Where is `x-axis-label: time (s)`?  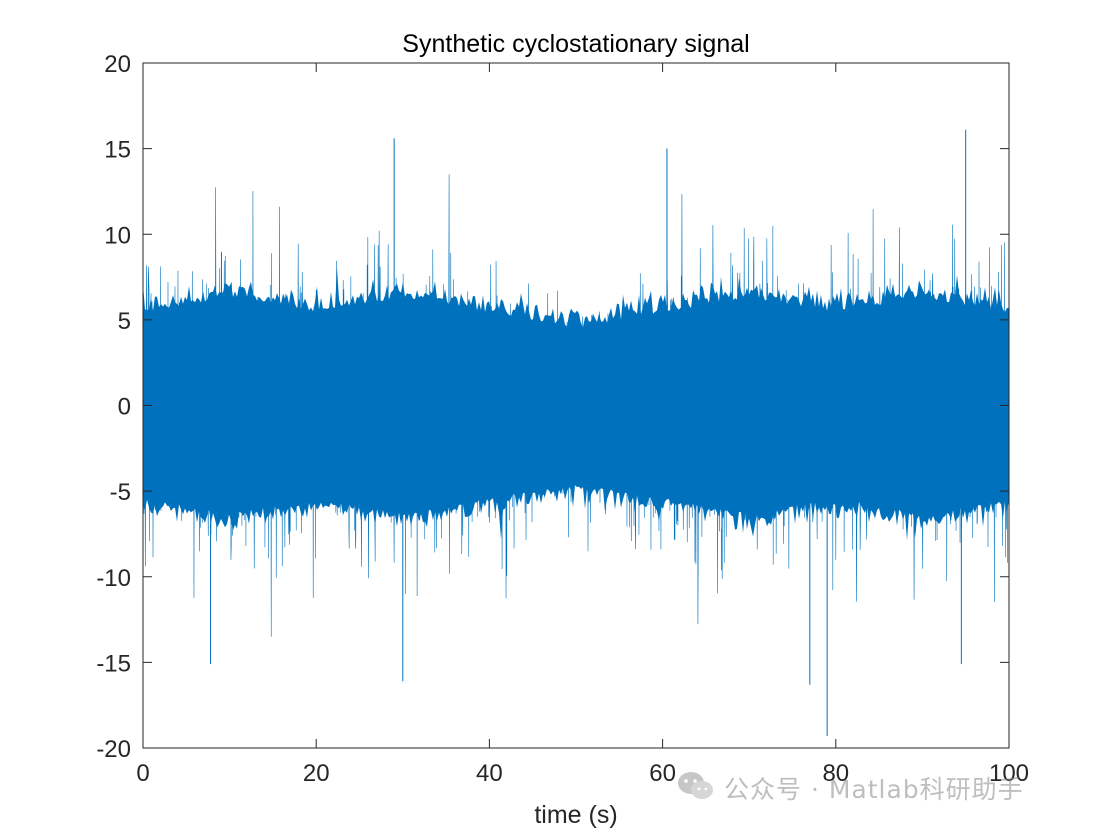
x-axis-label: time (s) is located at coordinates (575, 815).